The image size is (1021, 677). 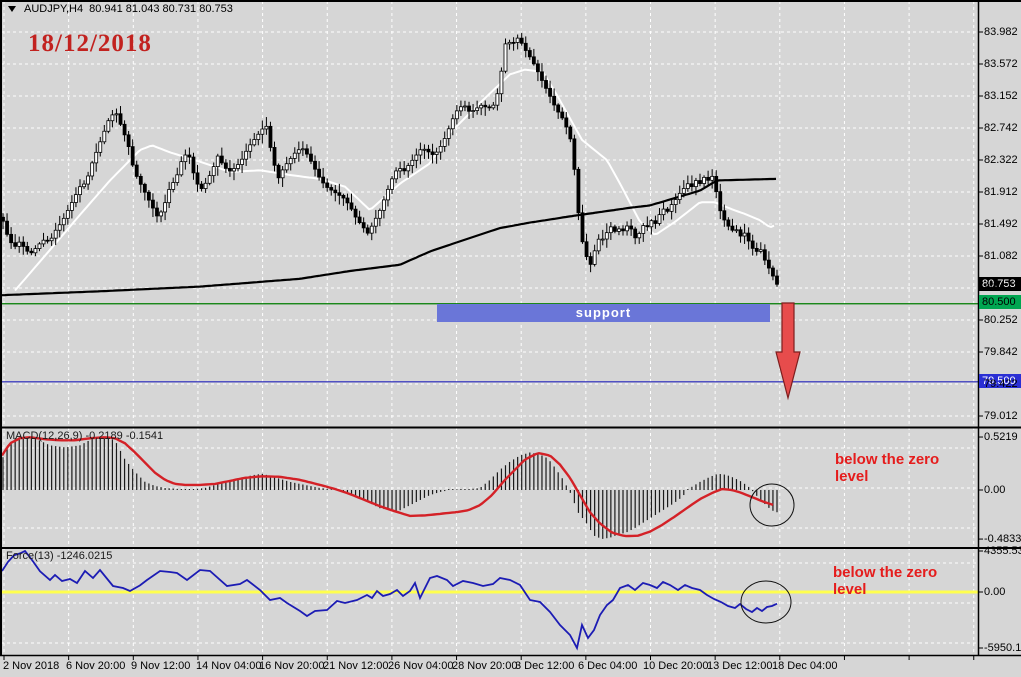 I want to click on price-axis-label: 83.572, so click(x=1001, y=64).